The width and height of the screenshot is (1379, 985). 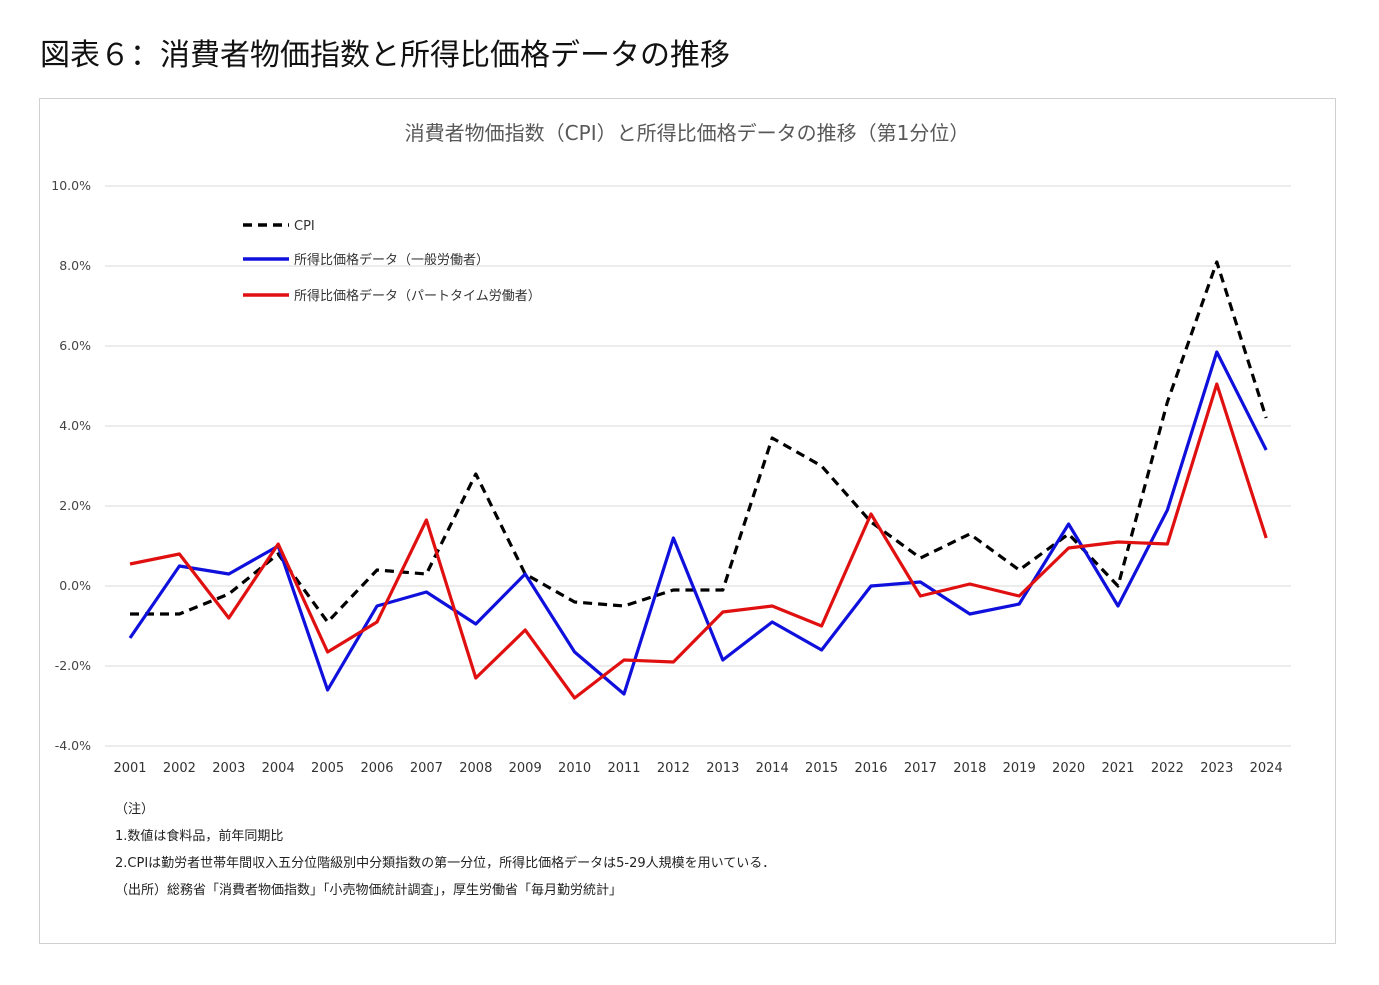 What do you see at coordinates (1216, 768) in the screenshot?
I see `x-tick-label: 2023` at bounding box center [1216, 768].